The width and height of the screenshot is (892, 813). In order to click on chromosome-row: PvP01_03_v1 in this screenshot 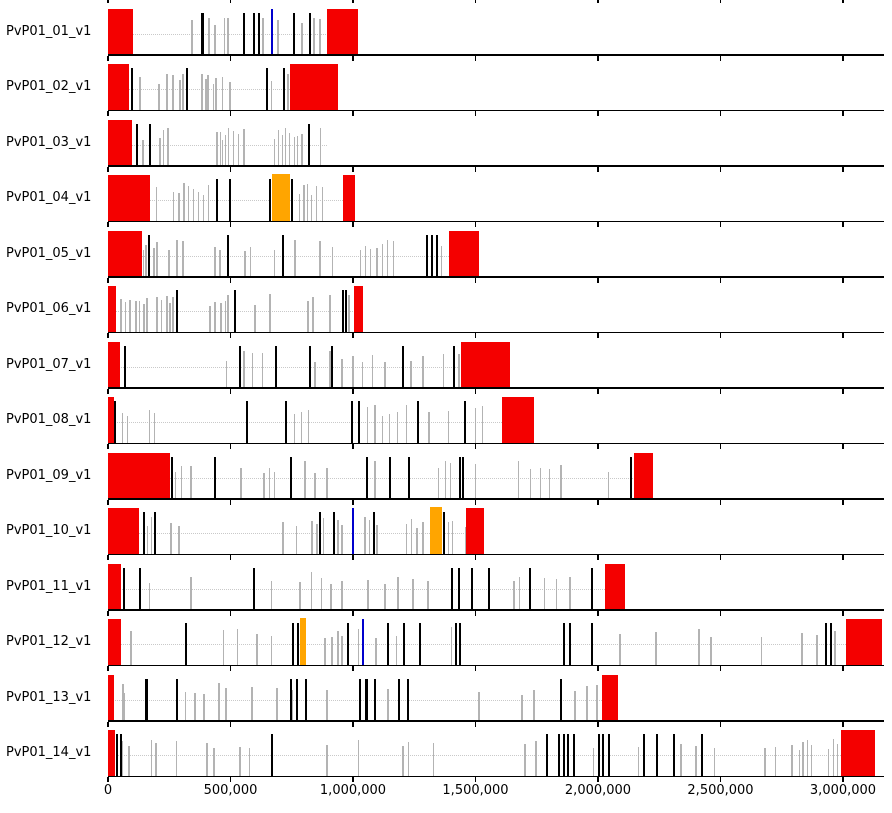, I will do `click(446, 141)`.